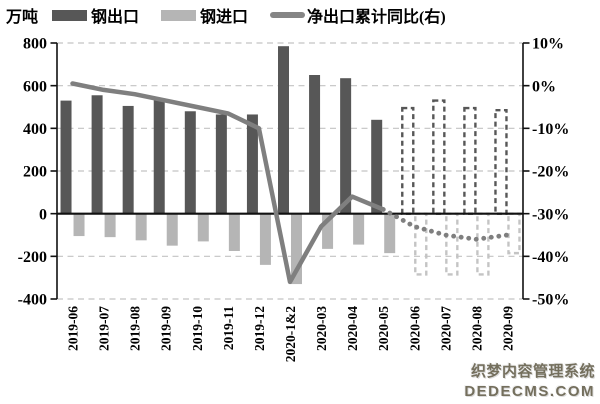 The width and height of the screenshot is (600, 404). I want to click on left-axis-tick-label: 800, so click(35, 44).